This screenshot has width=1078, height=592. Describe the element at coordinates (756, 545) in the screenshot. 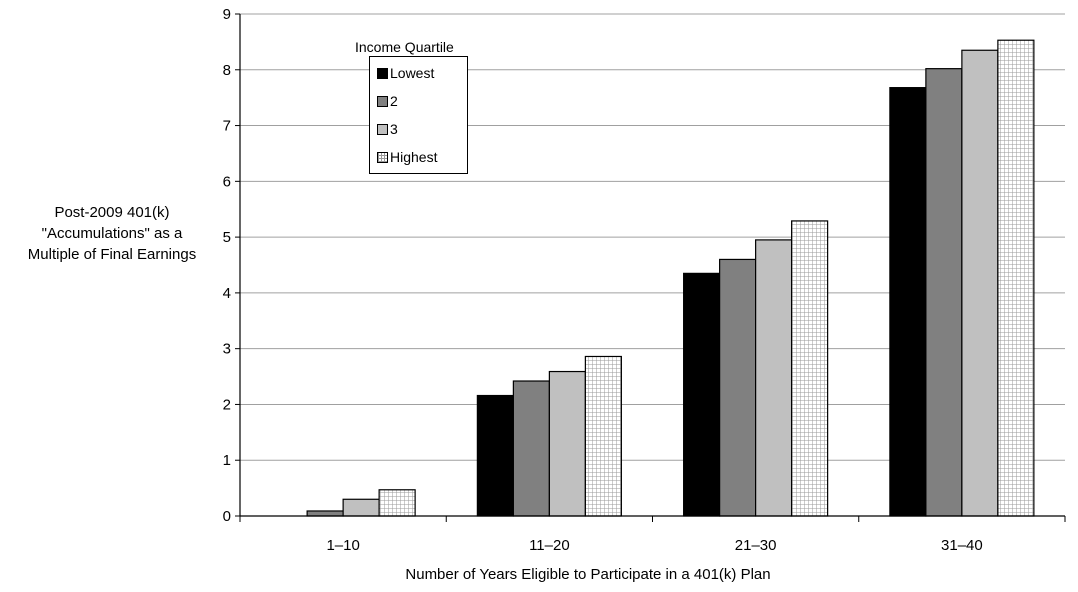

I see `x-tick-label: 21–30` at that location.